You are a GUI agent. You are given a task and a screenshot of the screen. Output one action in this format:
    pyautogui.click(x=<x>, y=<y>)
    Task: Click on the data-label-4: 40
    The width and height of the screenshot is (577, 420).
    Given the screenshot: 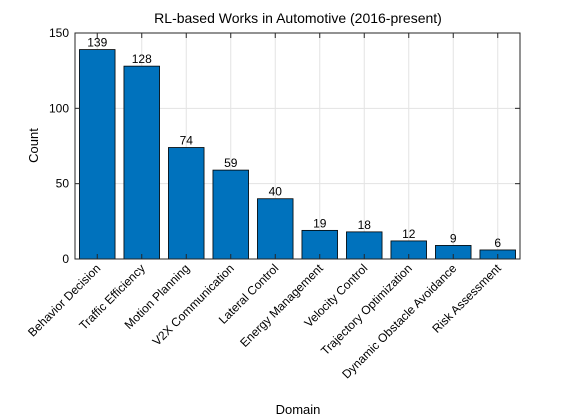 What is the action you would take?
    pyautogui.click(x=276, y=192)
    